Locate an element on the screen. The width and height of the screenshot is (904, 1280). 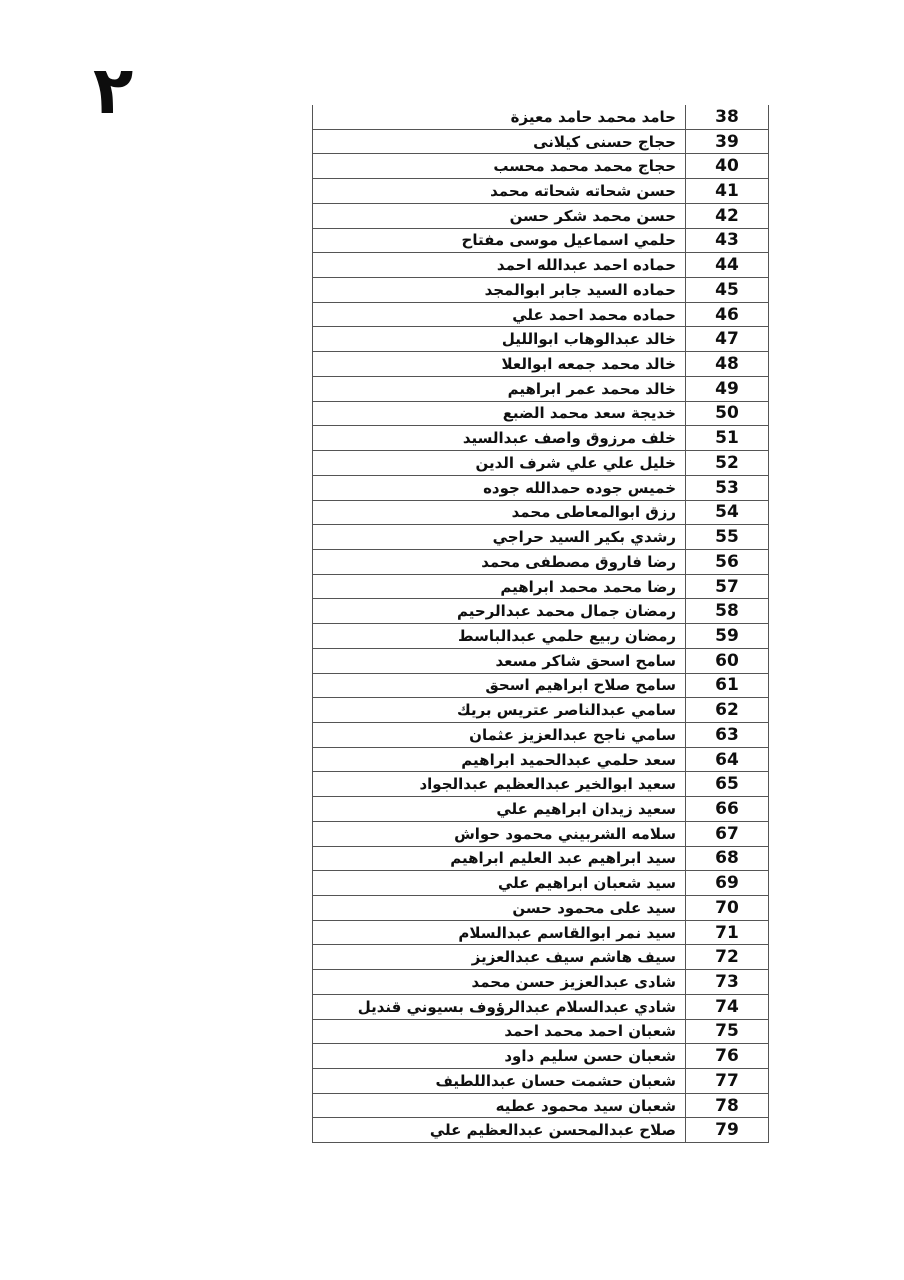
serial-cell: 77 is located at coordinates (727, 1081).